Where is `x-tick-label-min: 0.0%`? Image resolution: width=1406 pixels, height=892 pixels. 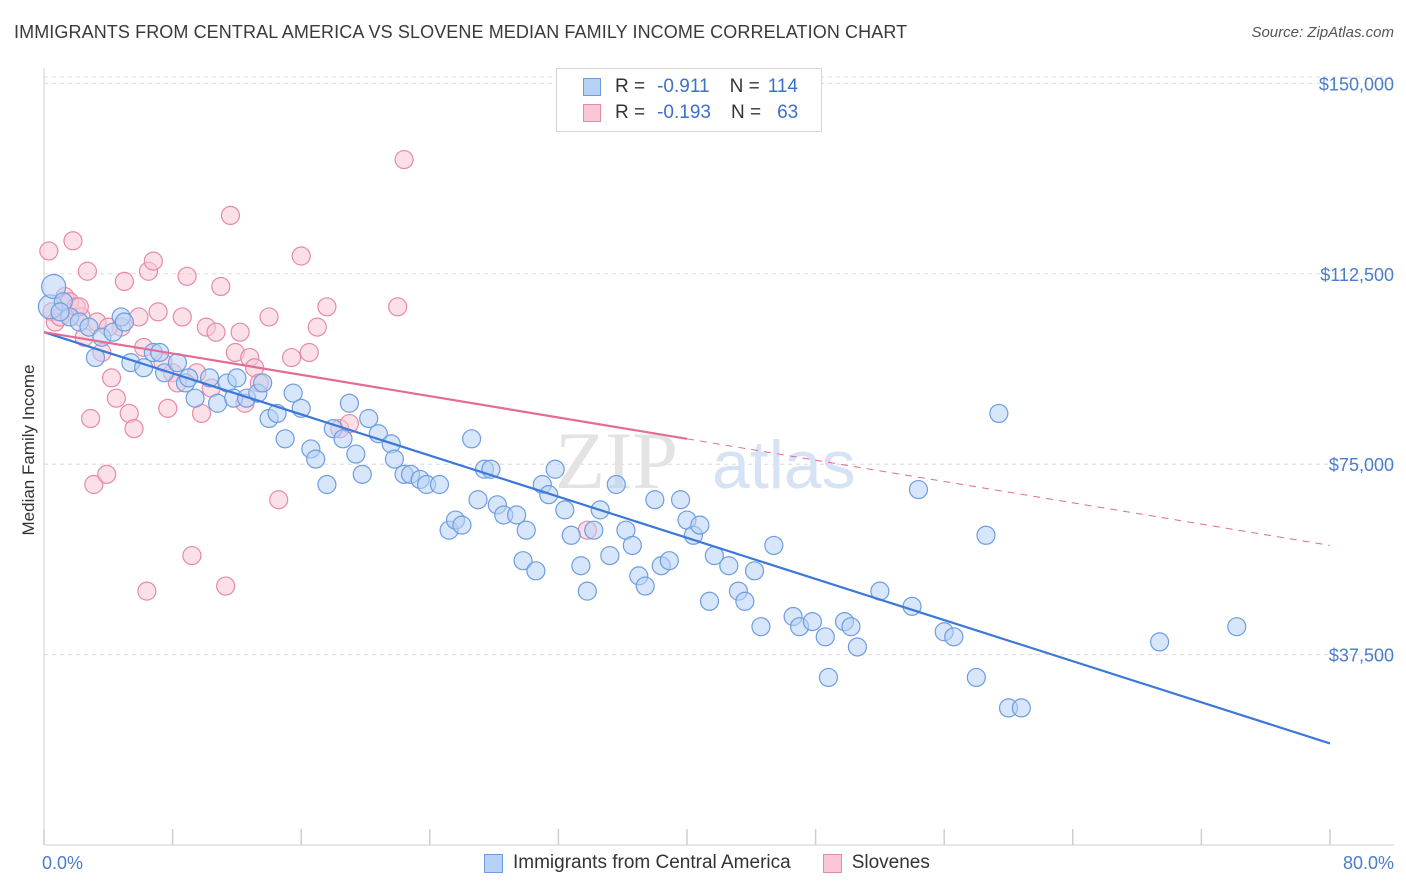
x-tick-label-min: 0.0% is located at coordinates (62, 863).